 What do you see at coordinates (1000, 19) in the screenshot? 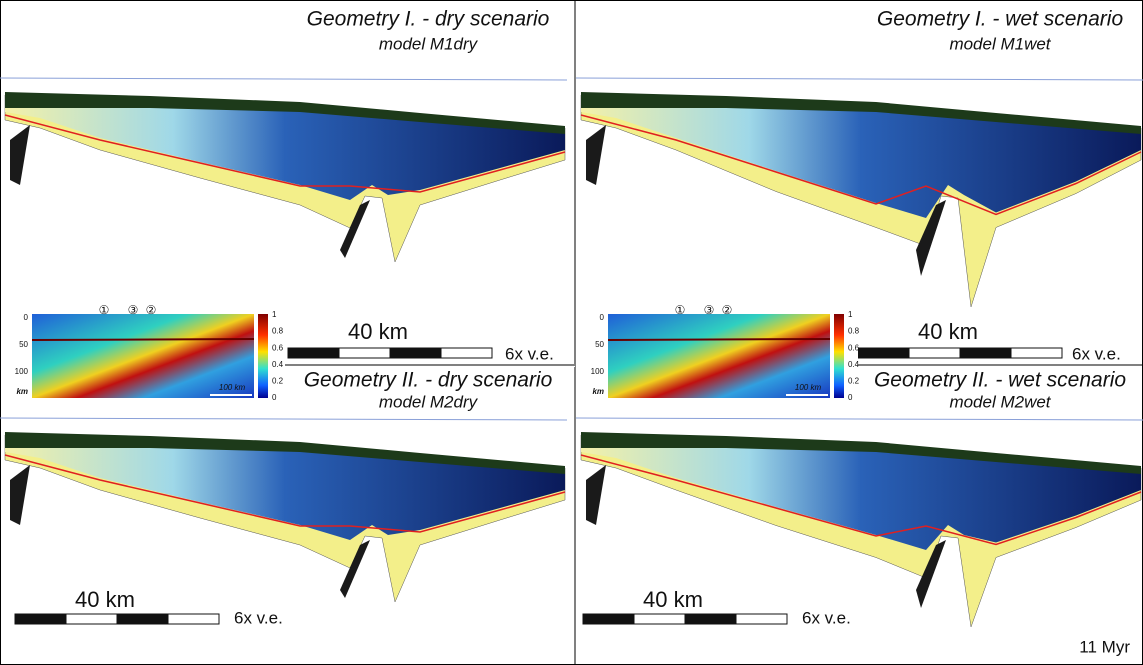
I see `panel-title: Geometry I. - wet scenario` at bounding box center [1000, 19].